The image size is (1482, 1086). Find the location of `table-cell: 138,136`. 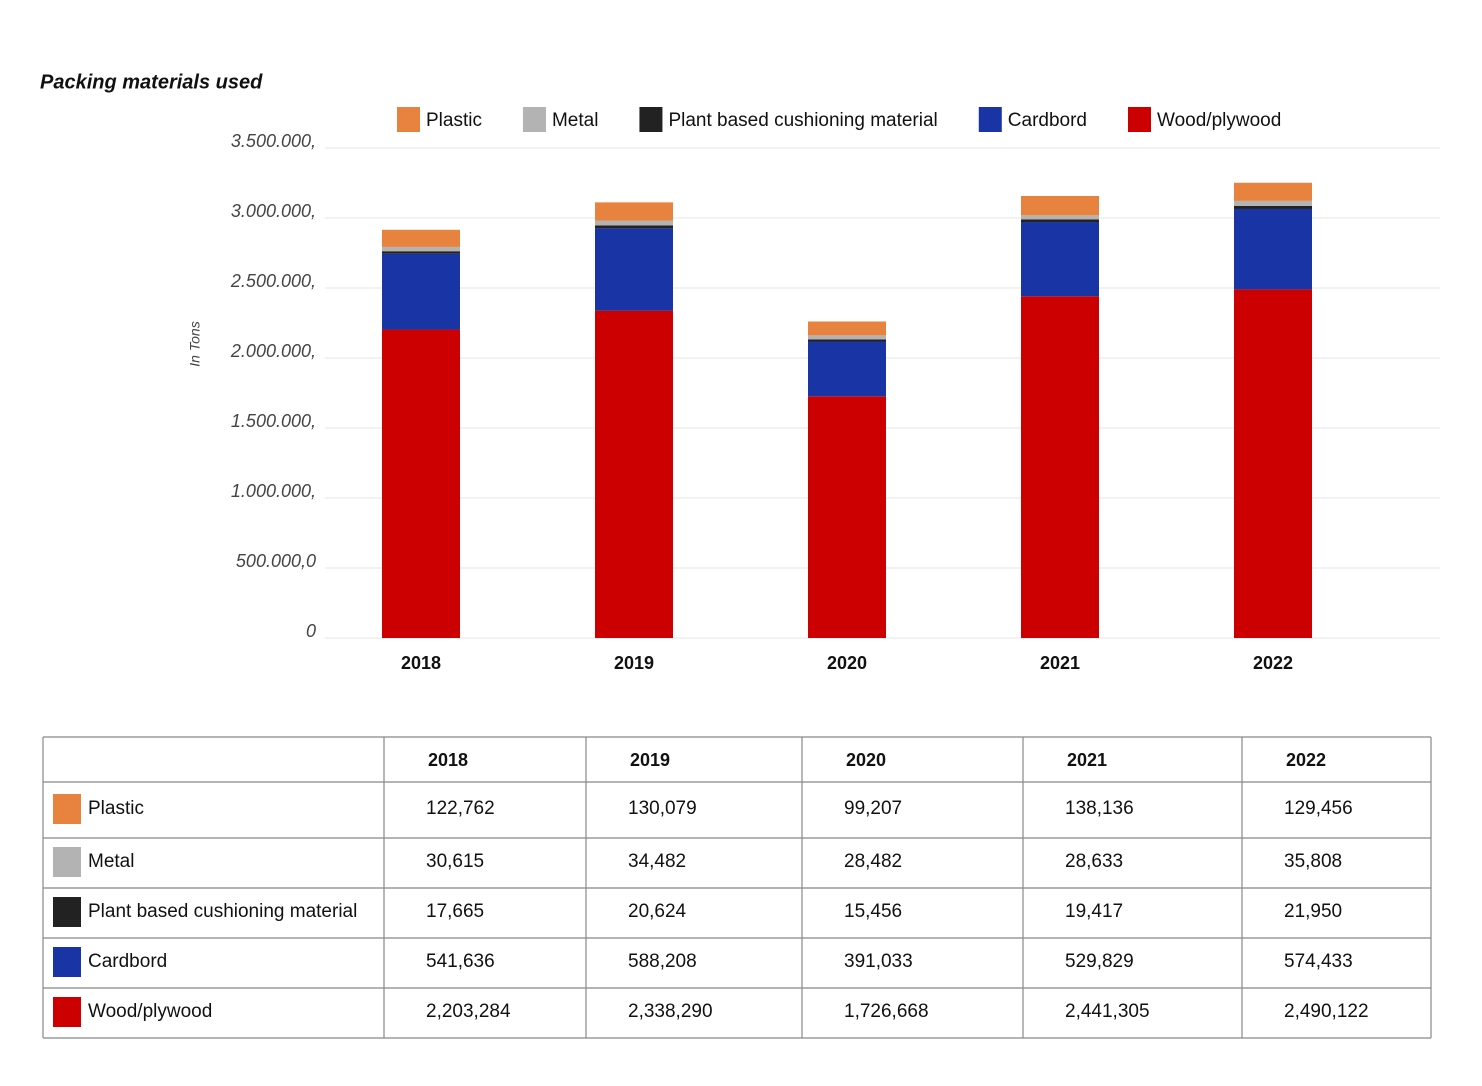

table-cell: 138,136 is located at coordinates (1099, 808).